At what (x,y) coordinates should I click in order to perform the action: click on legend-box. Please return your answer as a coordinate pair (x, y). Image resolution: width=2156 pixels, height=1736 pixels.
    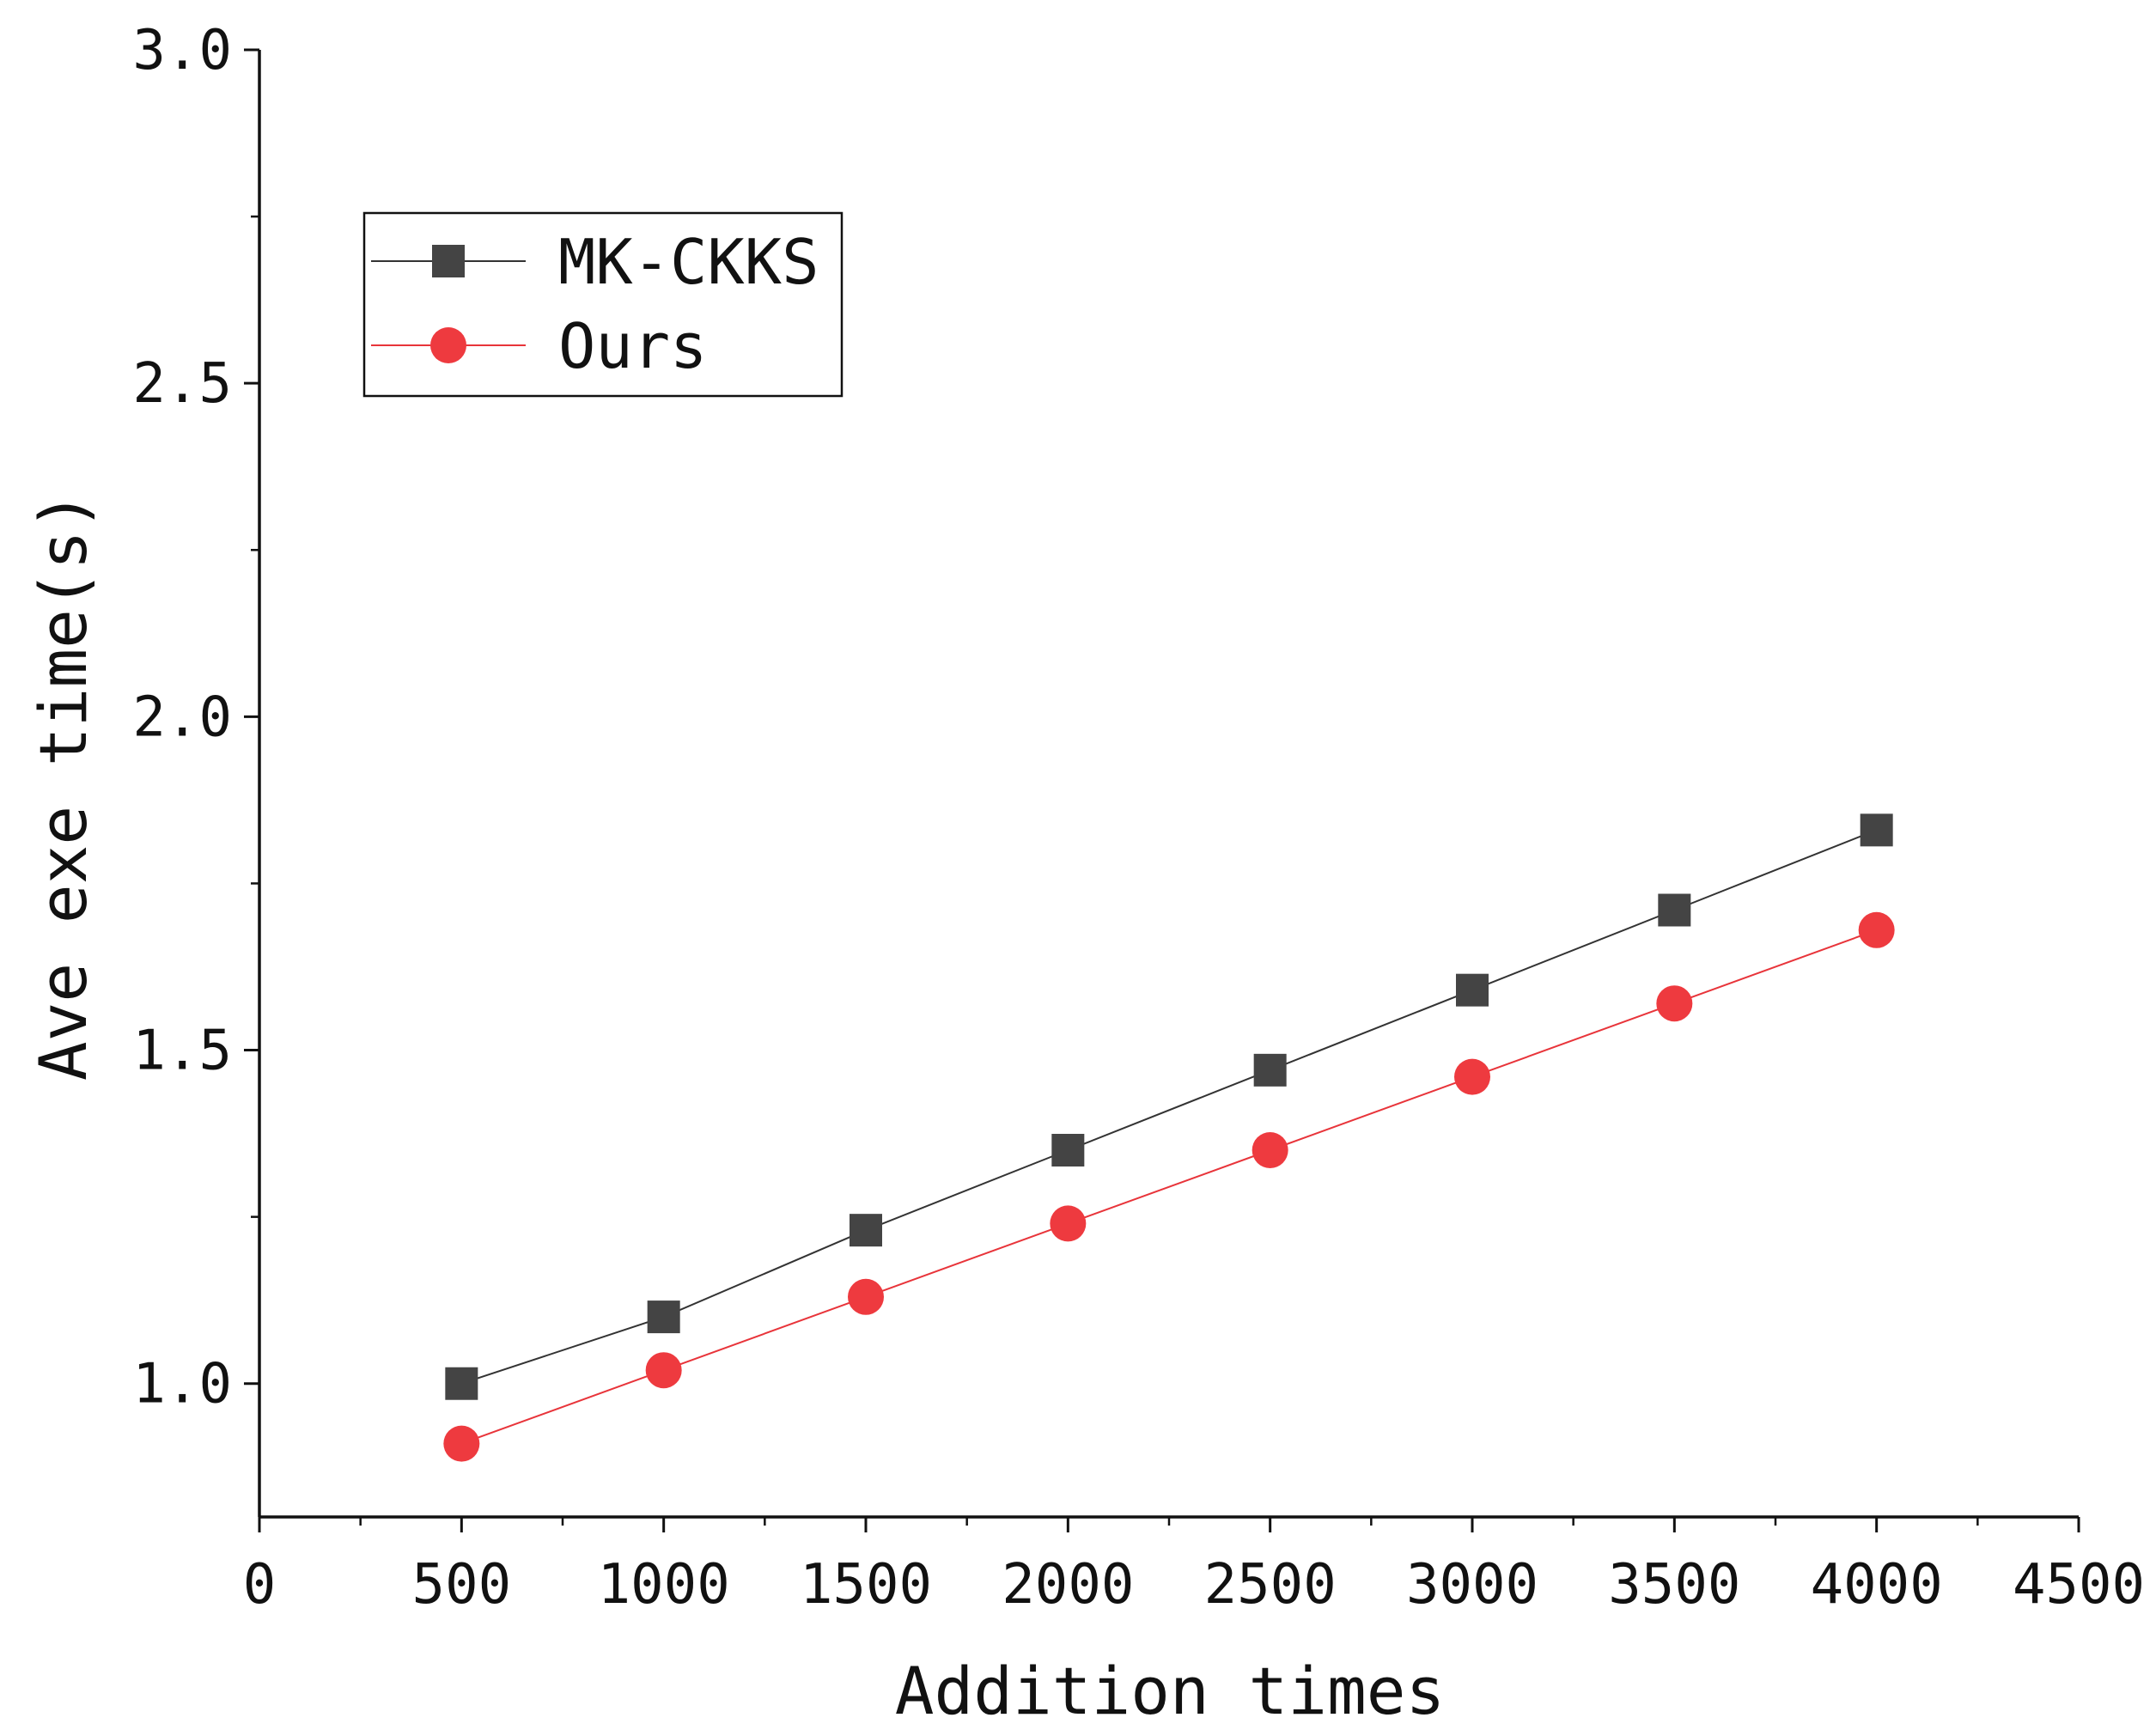
    Looking at the image, I should click on (603, 304).